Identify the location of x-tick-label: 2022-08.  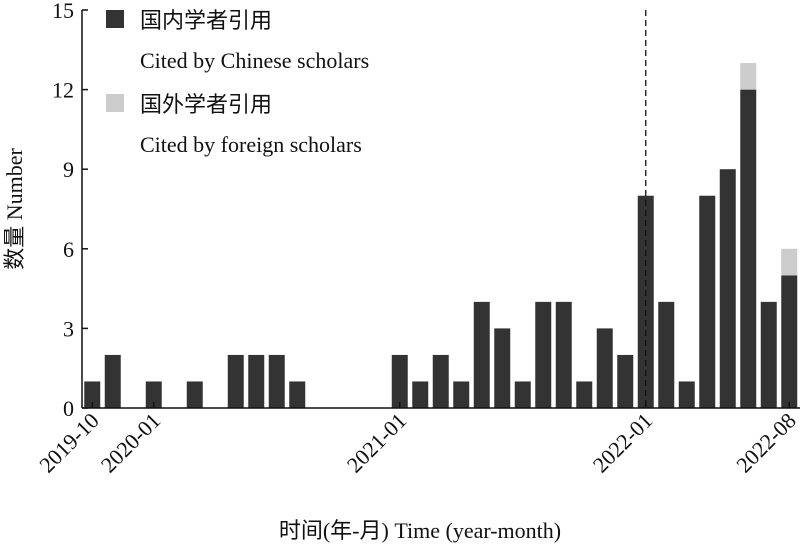
(765, 443).